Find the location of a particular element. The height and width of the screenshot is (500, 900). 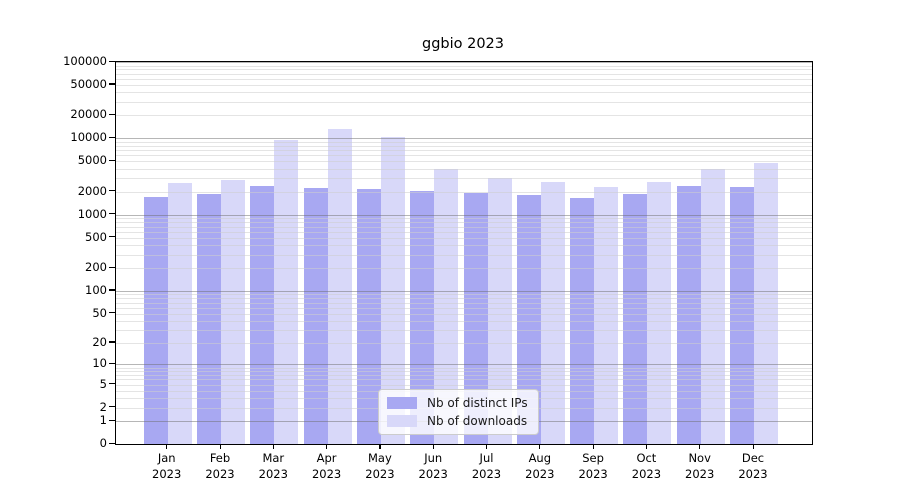

legend-swatch-downloads is located at coordinates (402, 421).